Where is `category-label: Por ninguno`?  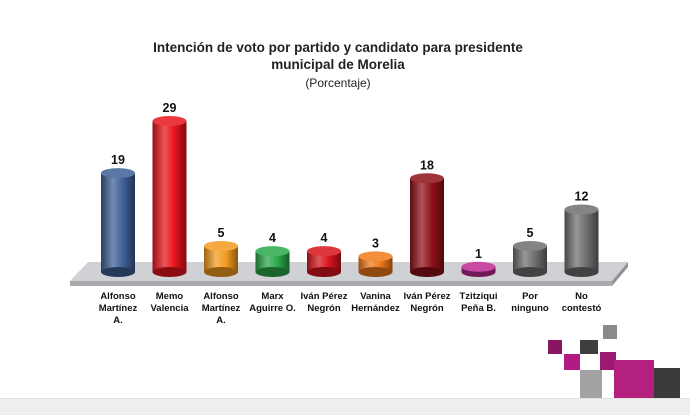 category-label: Por ninguno is located at coordinates (530, 302).